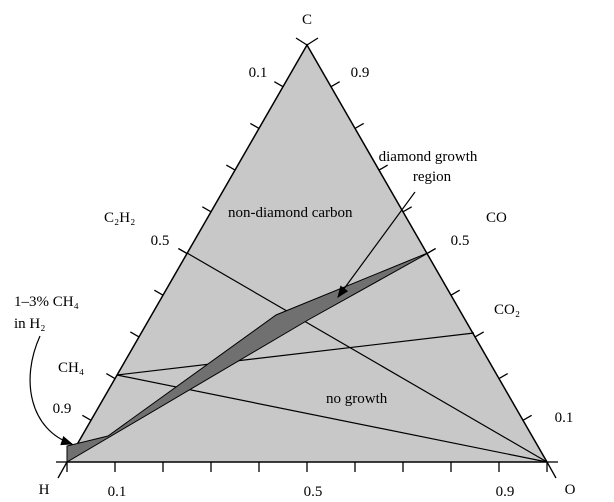 The width and height of the screenshot is (614, 502). What do you see at coordinates (496, 218) in the screenshot?
I see `species-label: CO` at bounding box center [496, 218].